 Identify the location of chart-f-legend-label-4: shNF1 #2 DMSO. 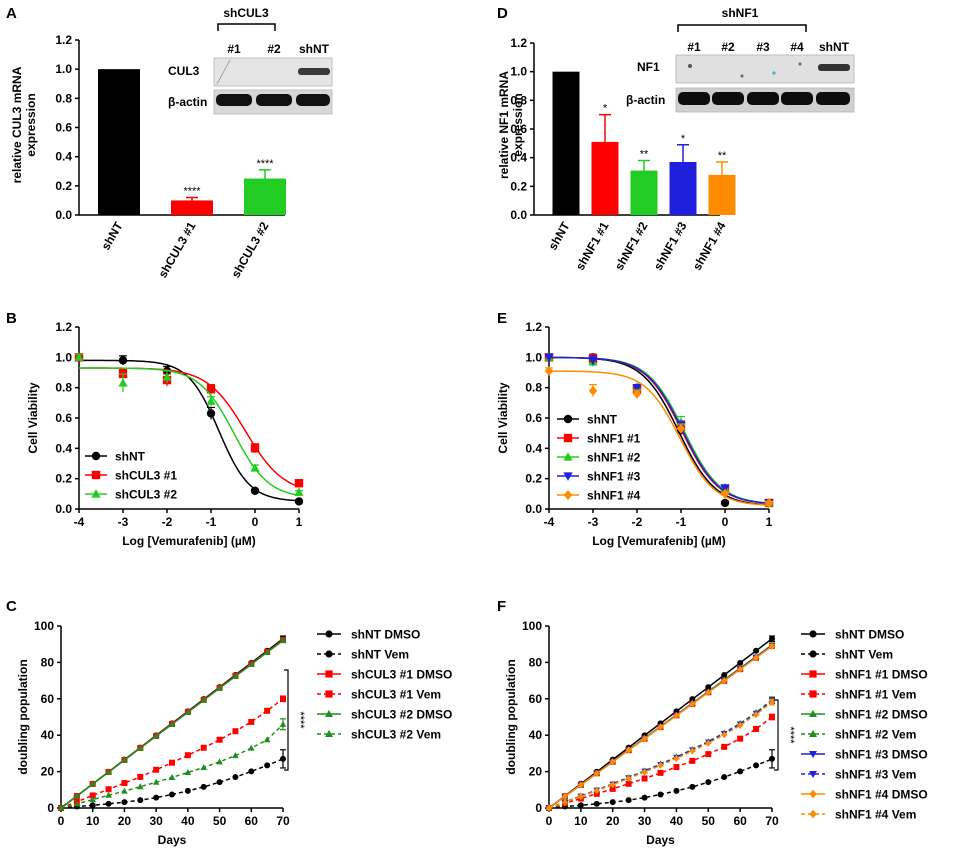
(881, 715).